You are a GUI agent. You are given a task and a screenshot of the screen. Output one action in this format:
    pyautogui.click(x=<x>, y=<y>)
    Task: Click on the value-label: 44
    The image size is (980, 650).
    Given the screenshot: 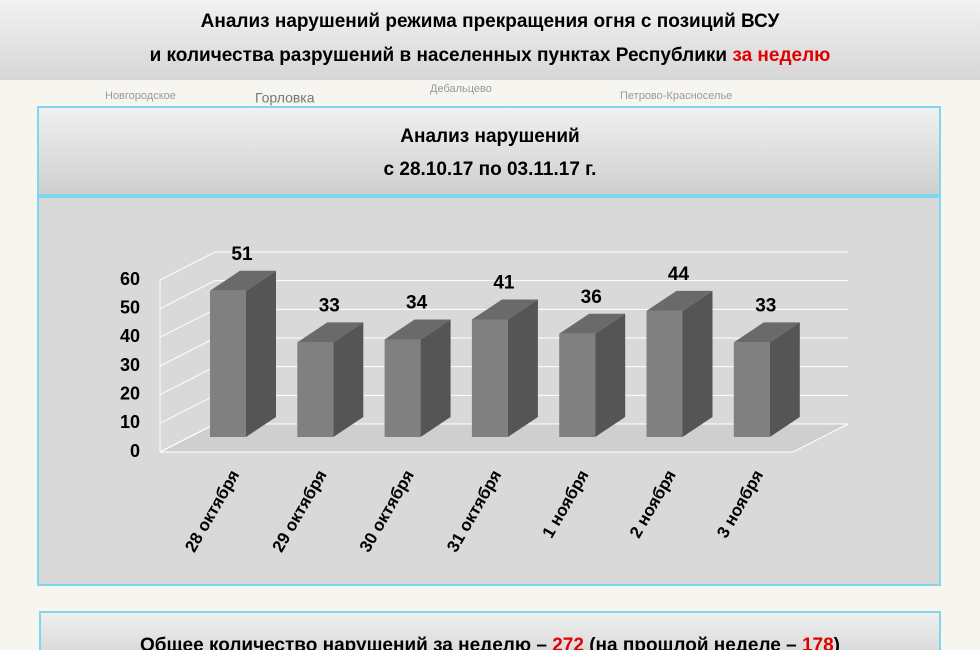 What is the action you would take?
    pyautogui.click(x=679, y=274)
    